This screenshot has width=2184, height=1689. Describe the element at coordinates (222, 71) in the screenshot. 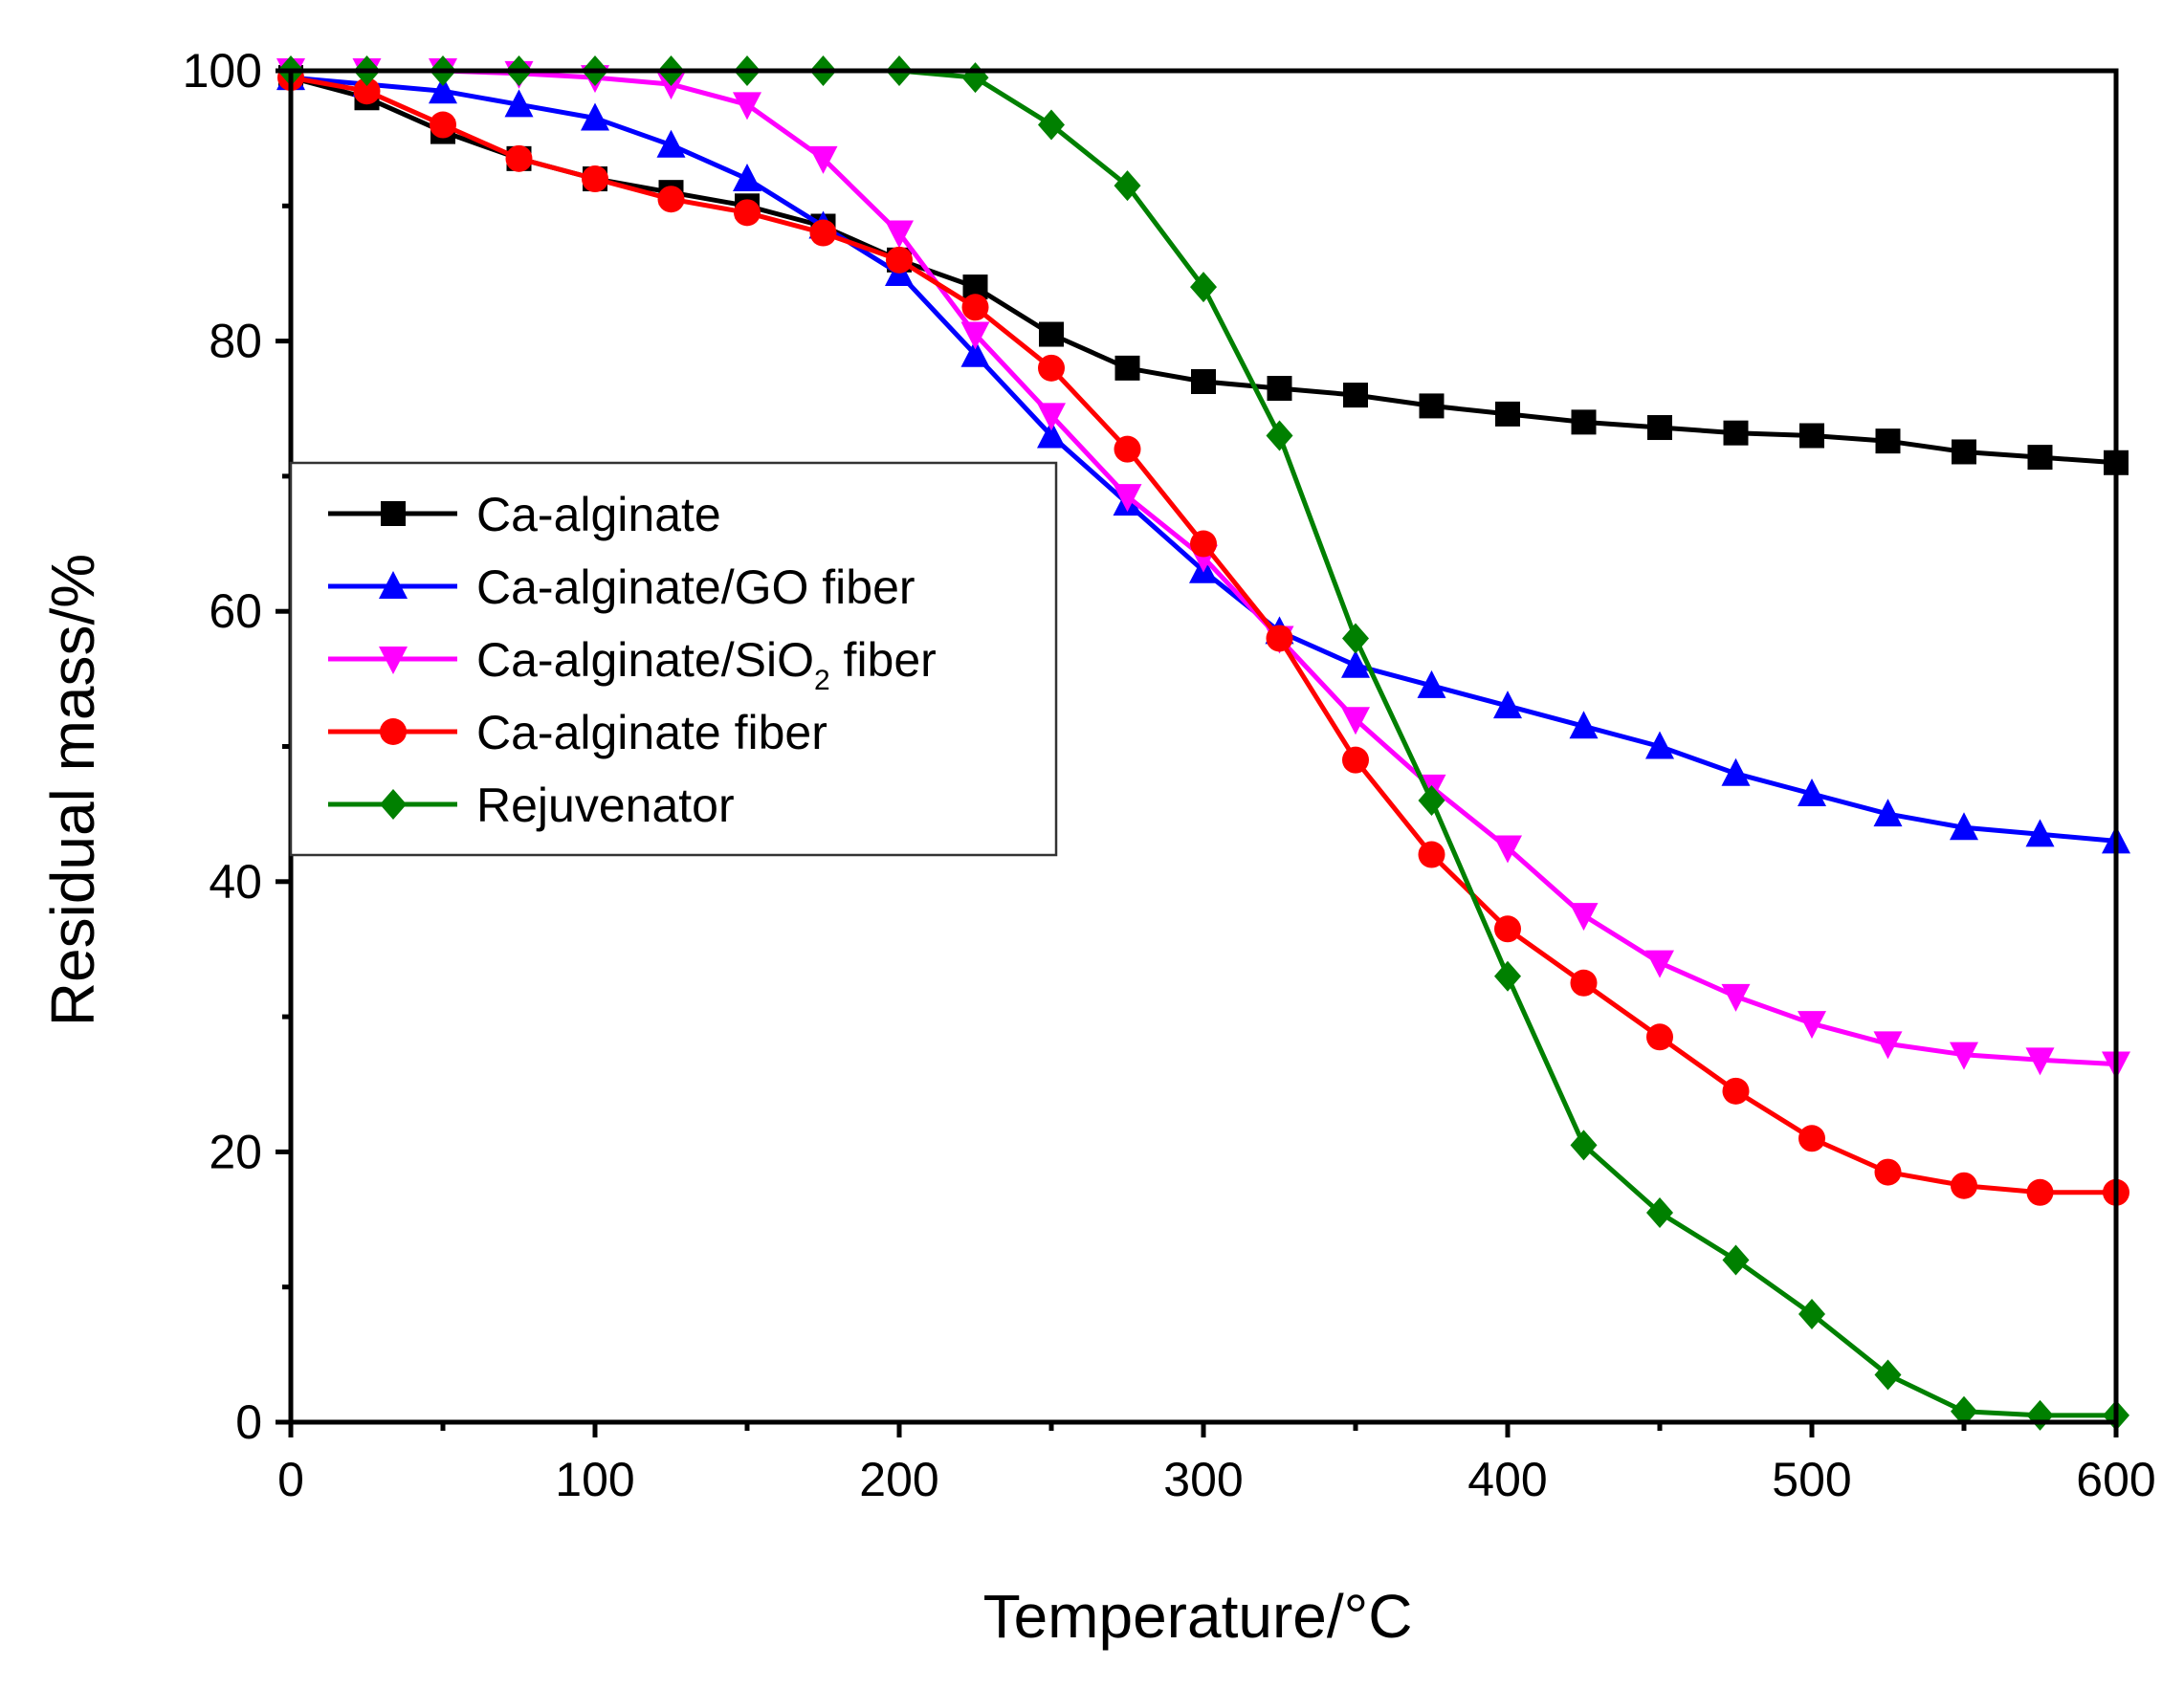

I see `y-tick-label: 100` at that location.